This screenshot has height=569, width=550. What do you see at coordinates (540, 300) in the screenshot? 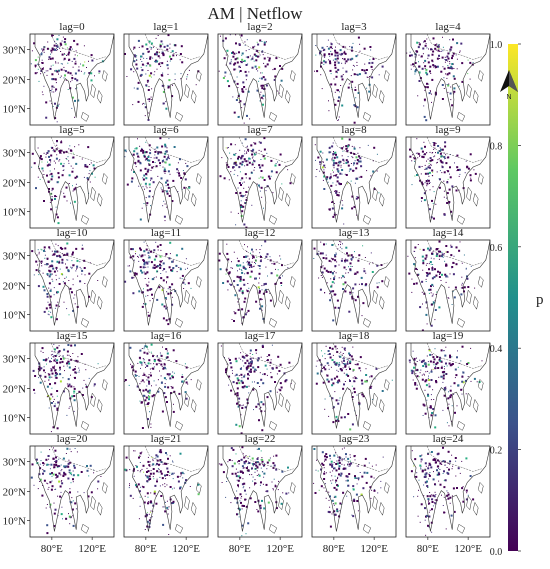
I see `colorbar-label: p` at bounding box center [540, 300].